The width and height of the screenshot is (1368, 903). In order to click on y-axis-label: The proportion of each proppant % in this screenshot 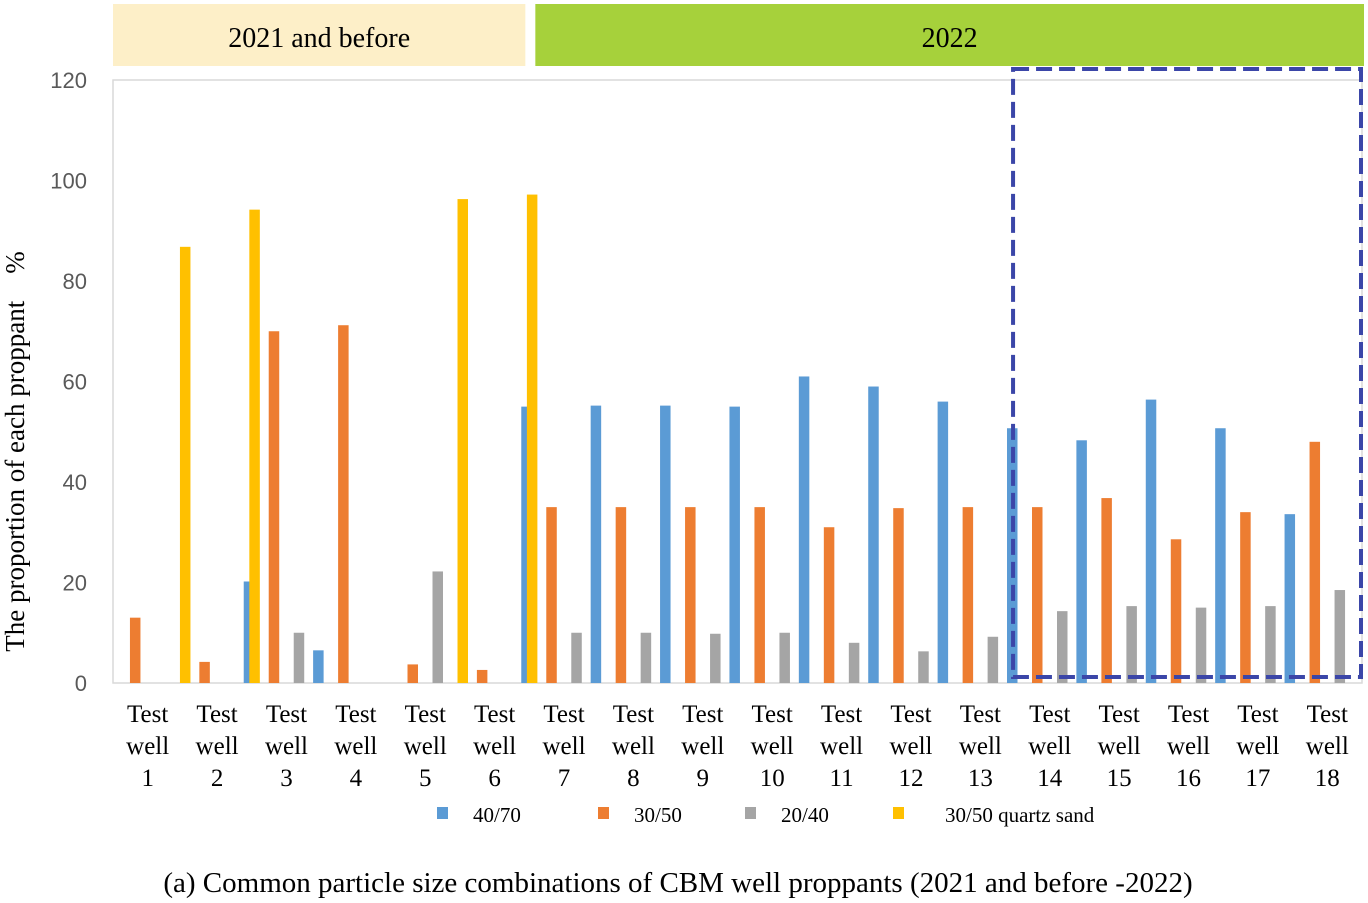, I will do `click(15, 451)`.